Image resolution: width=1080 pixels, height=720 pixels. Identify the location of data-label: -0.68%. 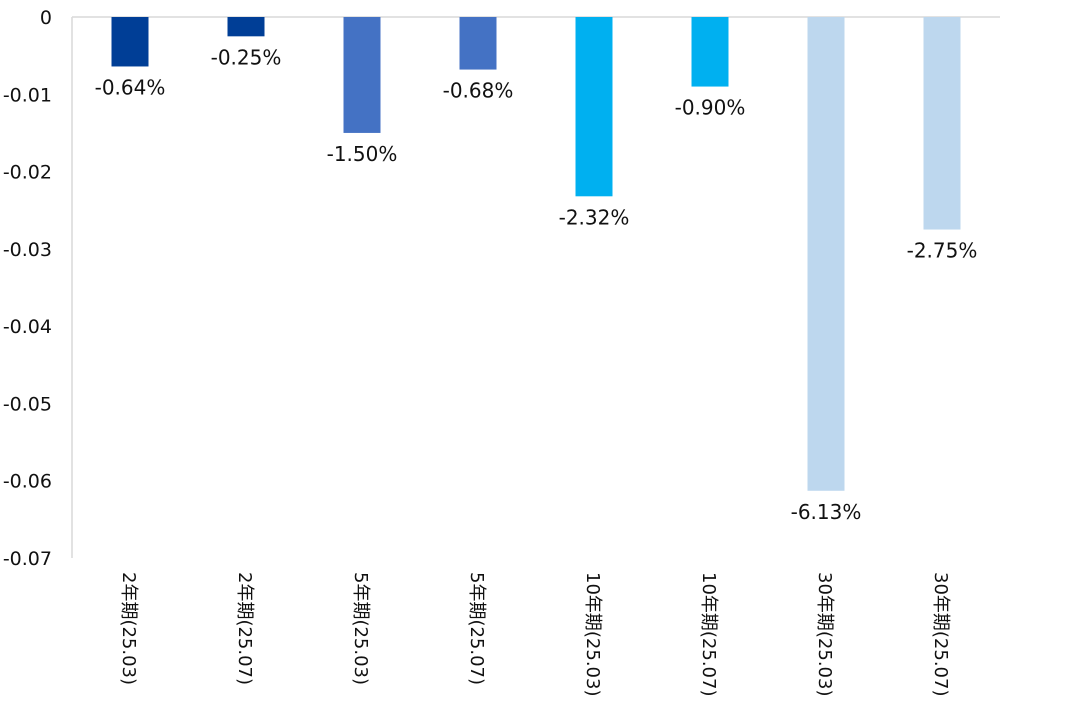
(478, 91).